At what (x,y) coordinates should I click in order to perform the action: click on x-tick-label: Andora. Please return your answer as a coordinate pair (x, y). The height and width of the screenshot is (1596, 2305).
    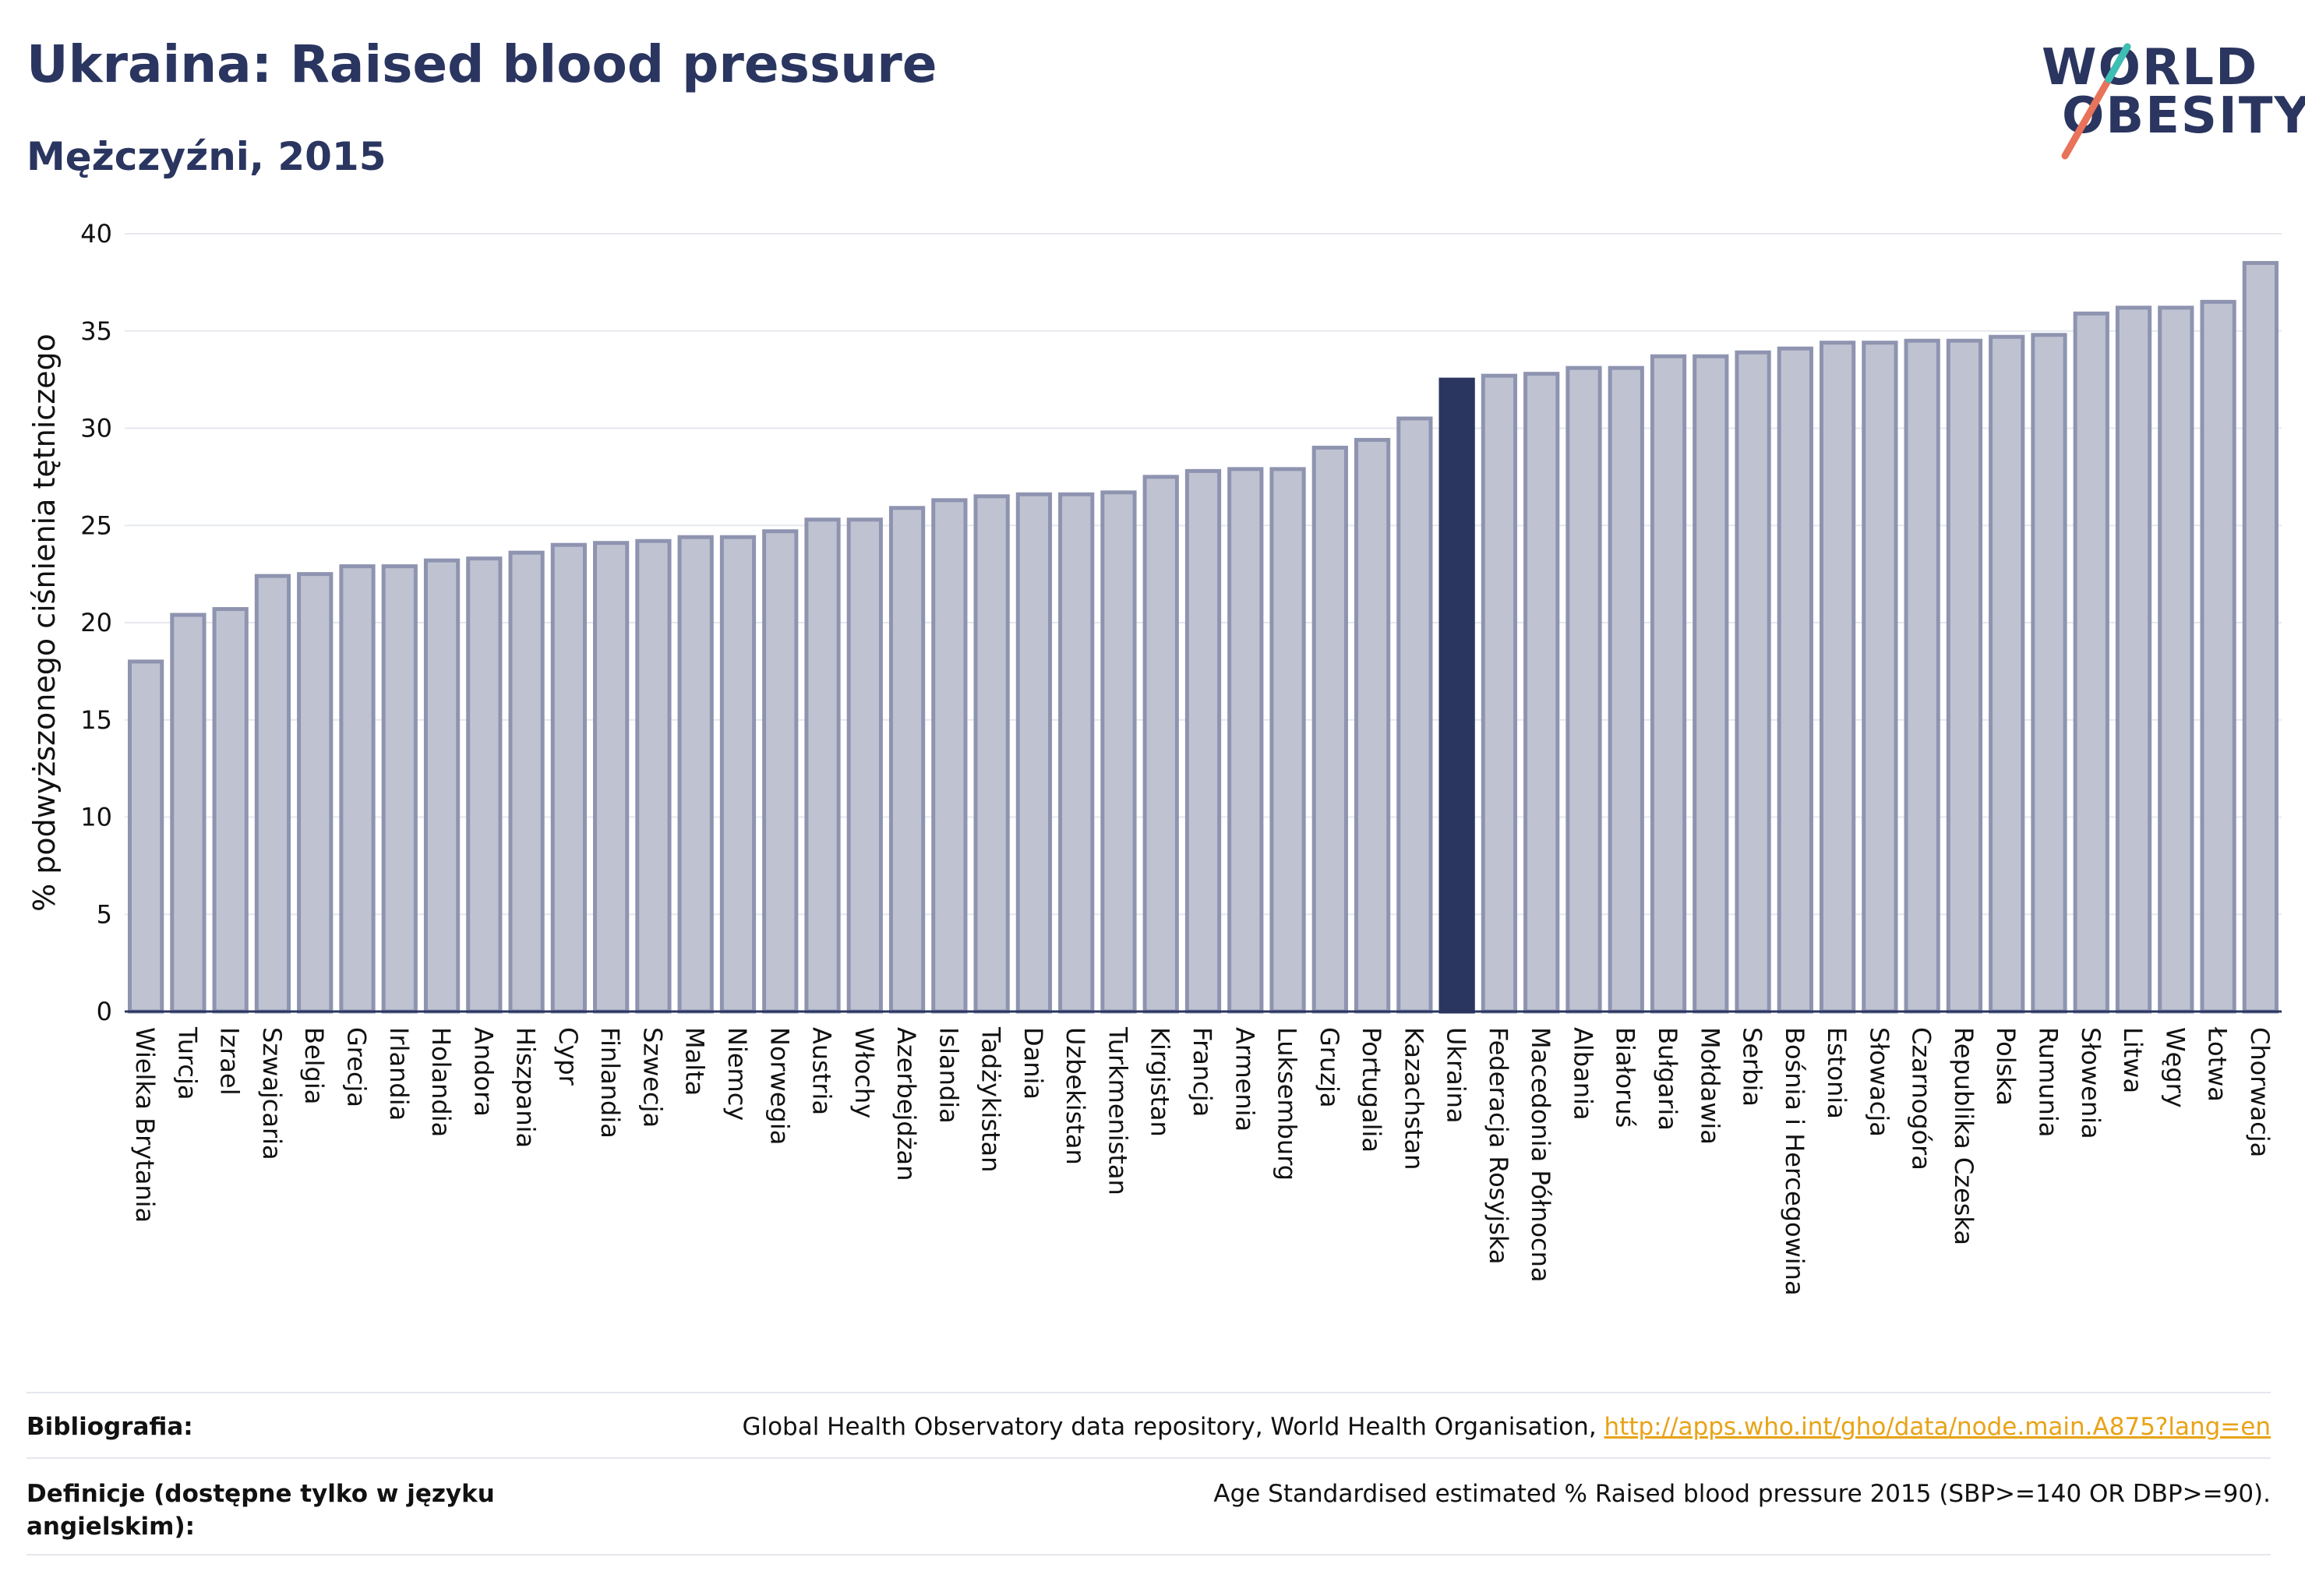
    Looking at the image, I should click on (483, 1072).